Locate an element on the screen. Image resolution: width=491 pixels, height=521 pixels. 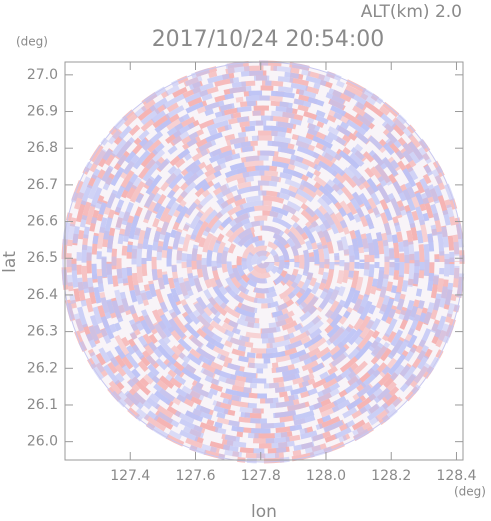
x-tick-label: 128.4 is located at coordinates (456, 476).